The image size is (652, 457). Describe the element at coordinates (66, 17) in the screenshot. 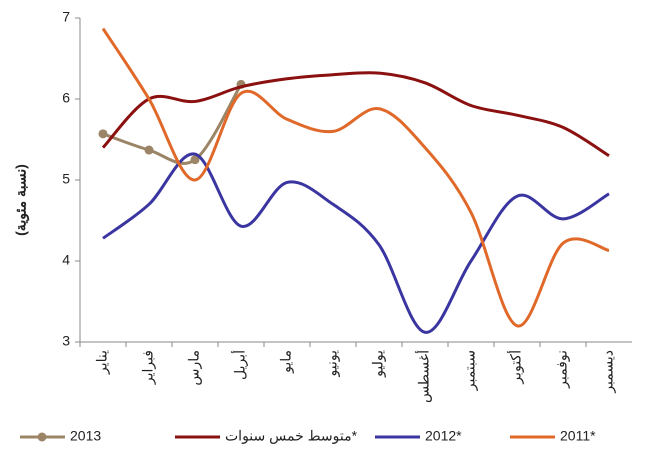

I see `y-tick-label: 7` at that location.